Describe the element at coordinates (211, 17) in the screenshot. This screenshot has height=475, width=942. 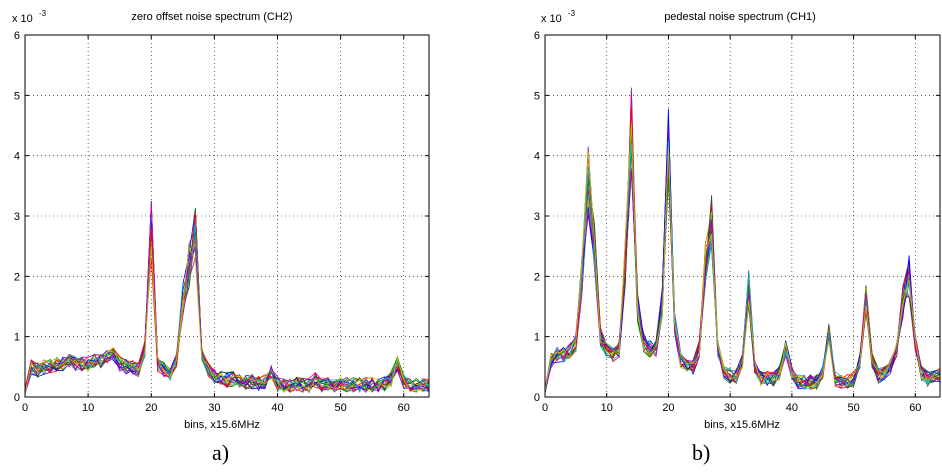
I see `chart-title: zero offset noise spectrum (CH2)` at that location.